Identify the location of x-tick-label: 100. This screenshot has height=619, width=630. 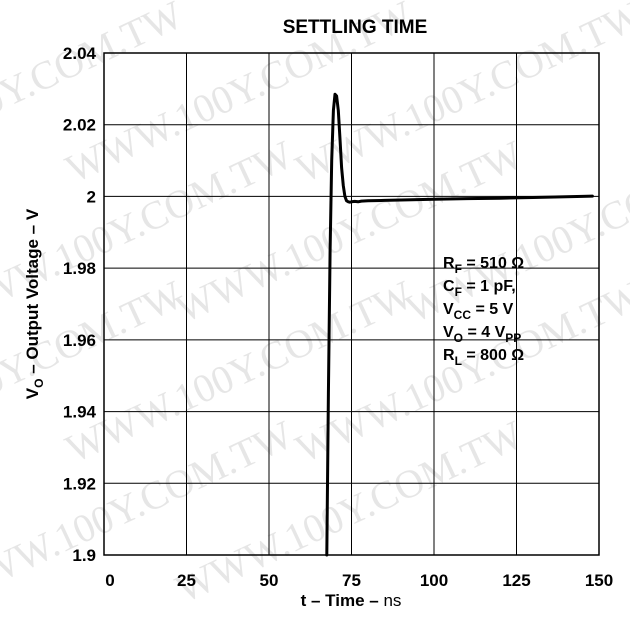
(434, 580).